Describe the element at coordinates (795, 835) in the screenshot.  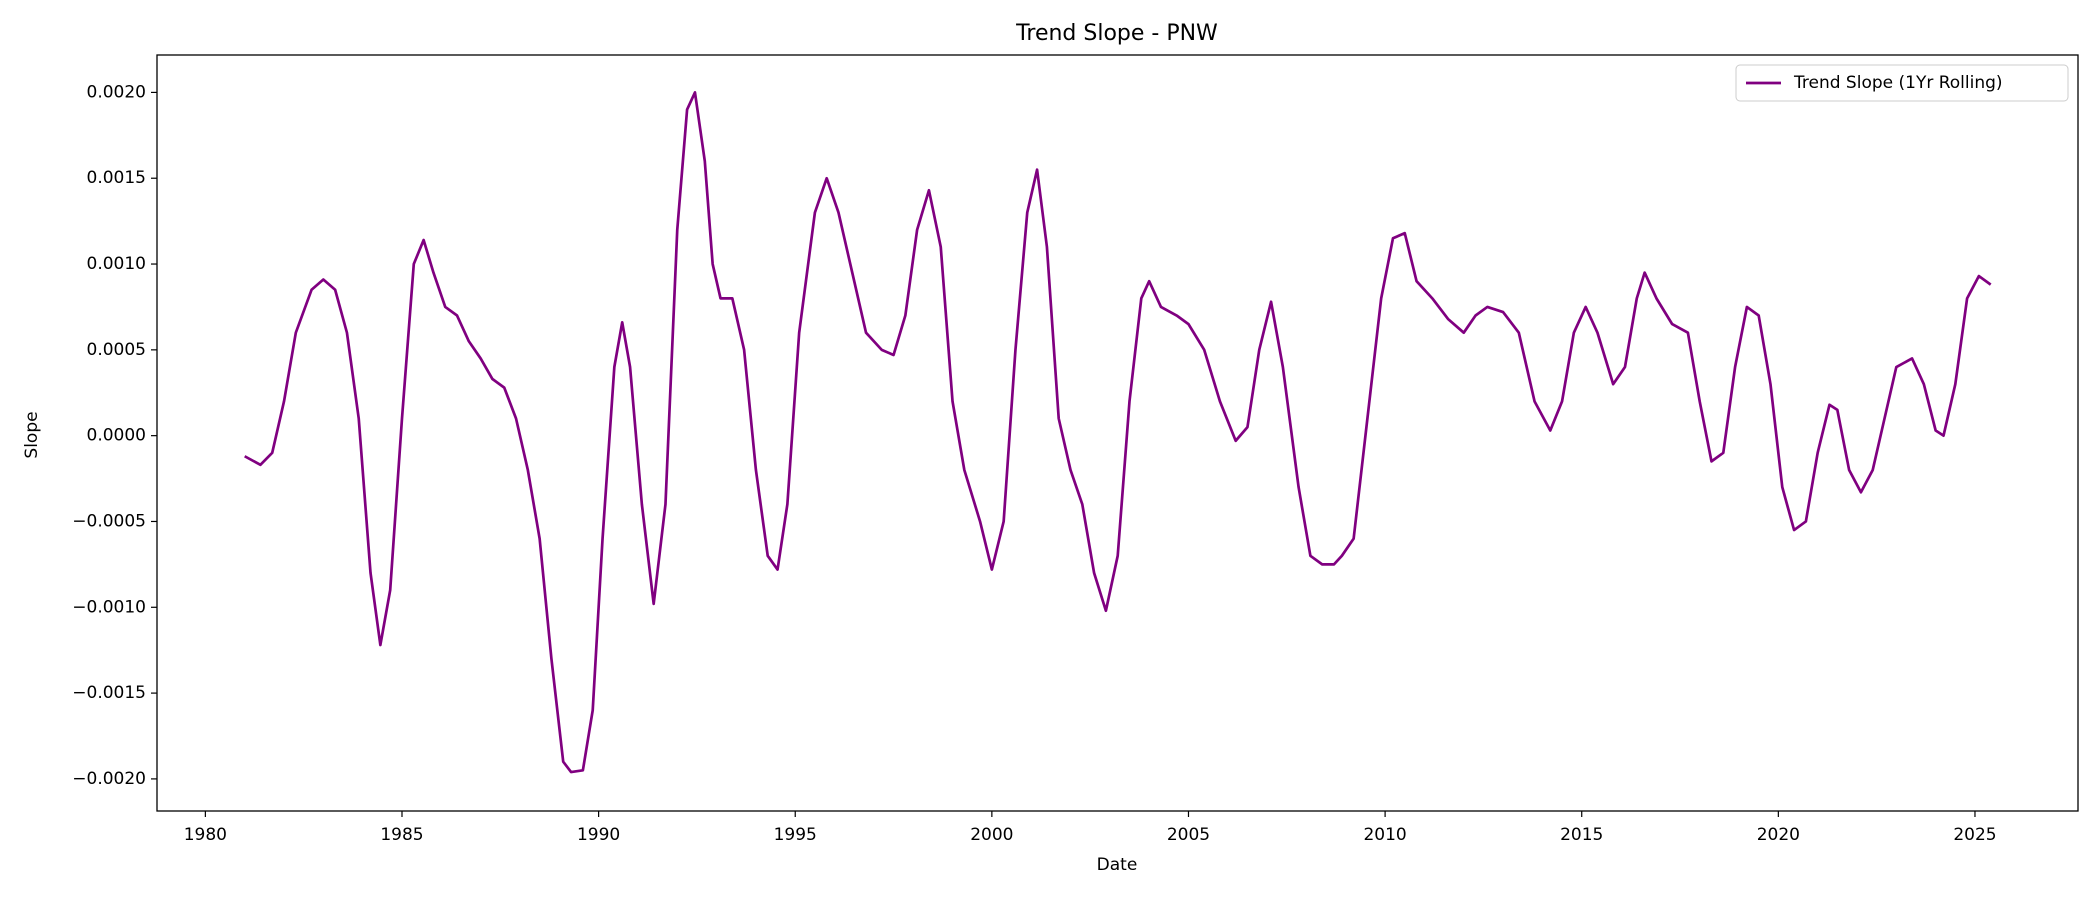
I see `x-tick-label: 1995` at that location.